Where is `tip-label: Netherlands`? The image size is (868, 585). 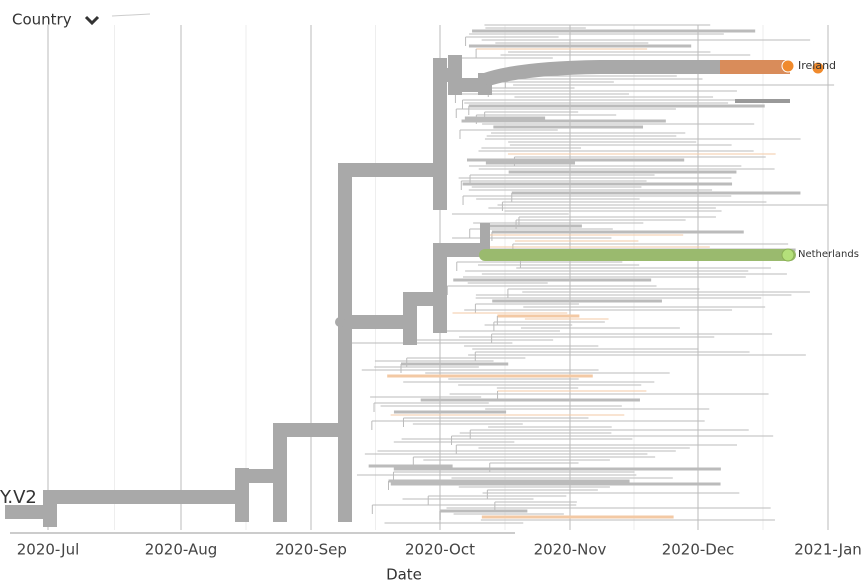 tip-label: Netherlands is located at coordinates (828, 254).